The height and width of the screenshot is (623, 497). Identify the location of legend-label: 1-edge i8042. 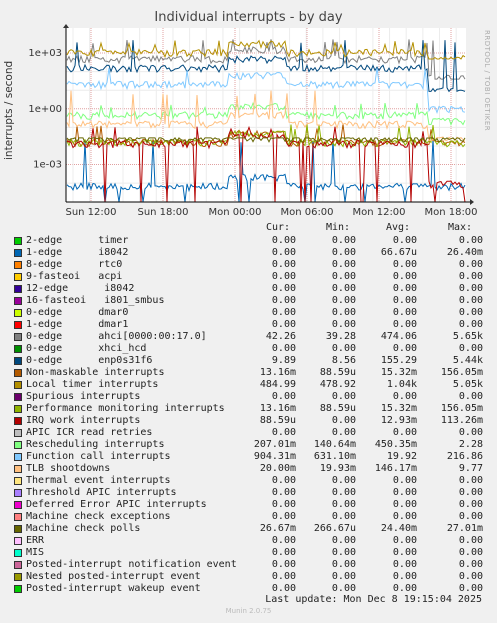
(77, 252).